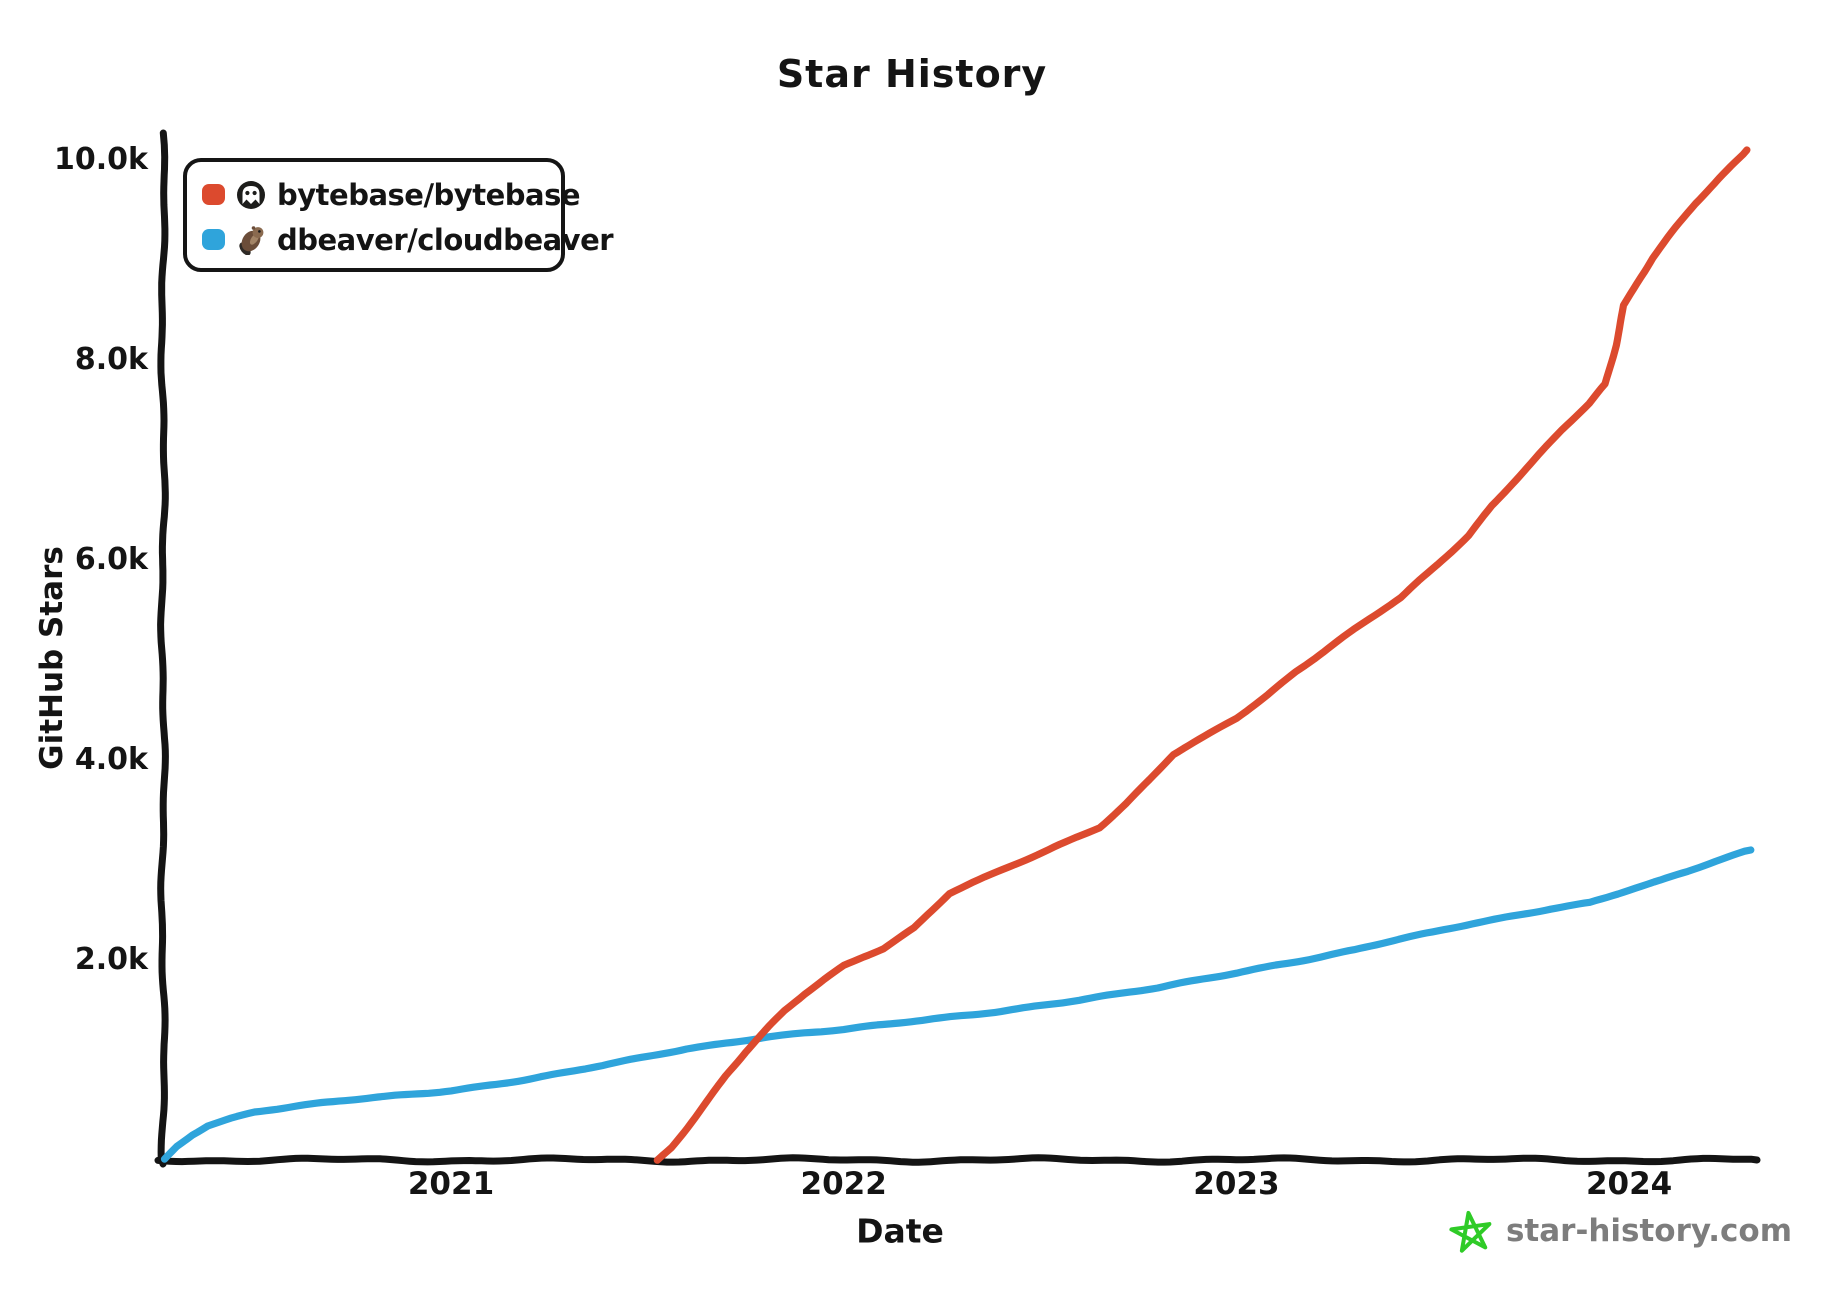 Image resolution: width=1832 pixels, height=1308 pixels. I want to click on x-axis-label: Date, so click(900, 1231).